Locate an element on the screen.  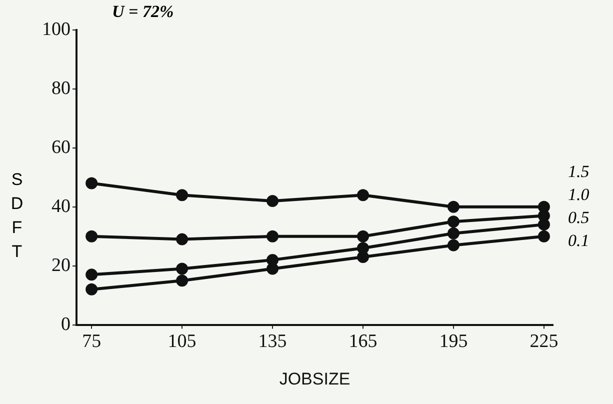
series-label: 0.5 is located at coordinates (579, 218).